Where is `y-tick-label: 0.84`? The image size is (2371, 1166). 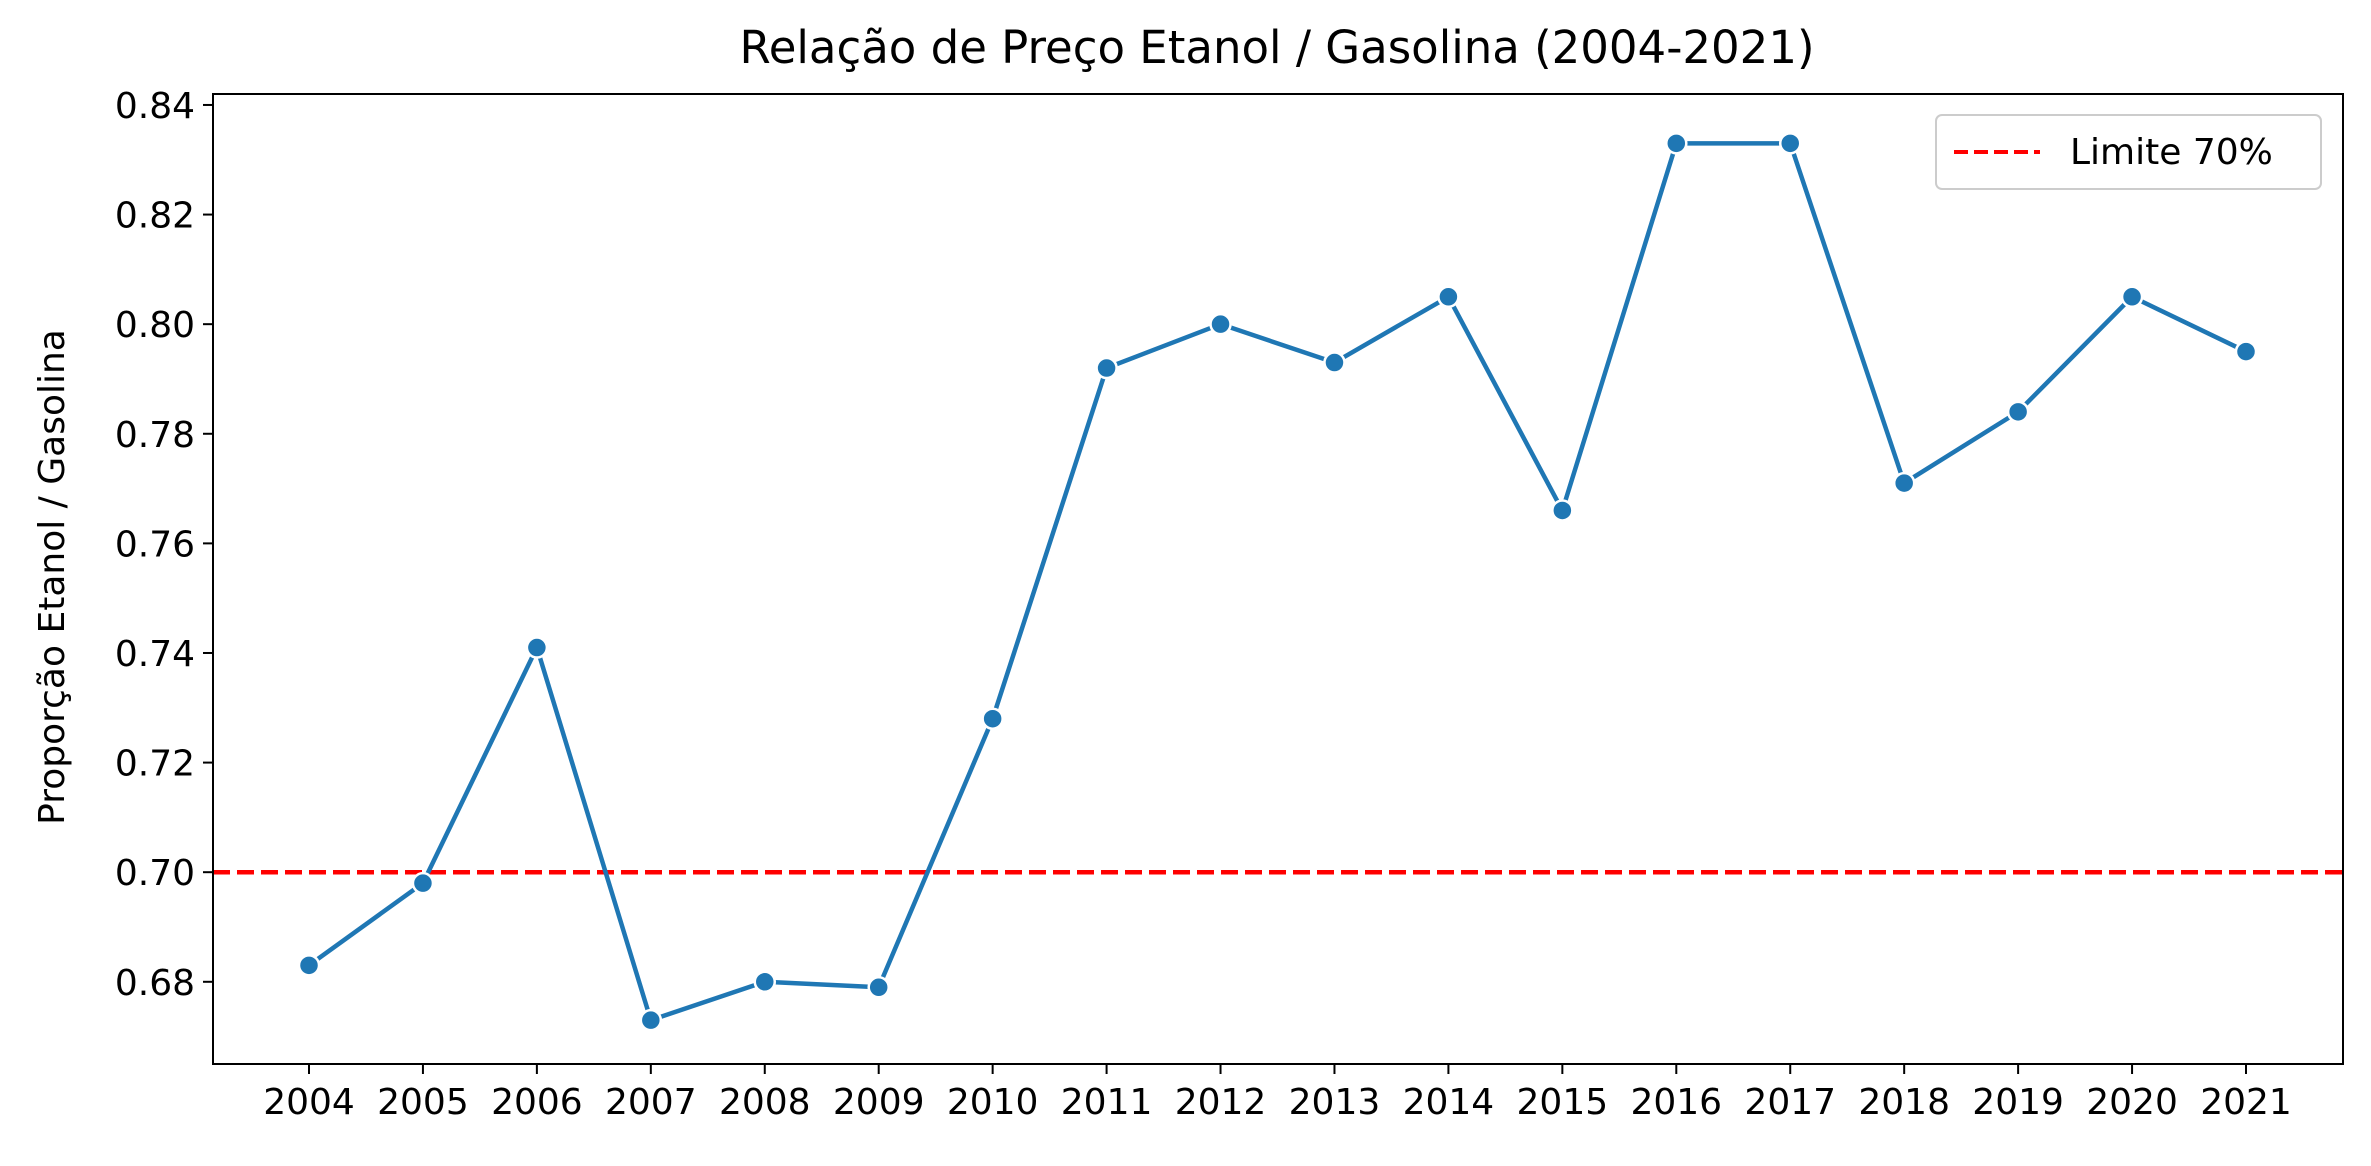 y-tick-label: 0.84 is located at coordinates (155, 106).